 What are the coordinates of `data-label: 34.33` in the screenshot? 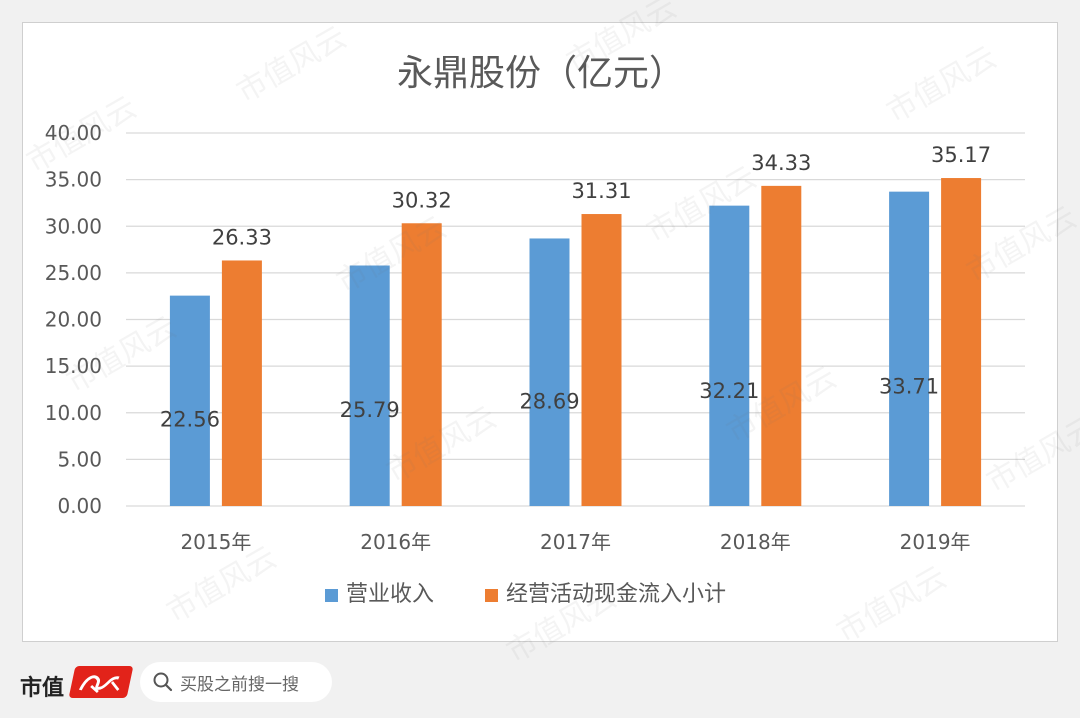 It's located at (781, 163).